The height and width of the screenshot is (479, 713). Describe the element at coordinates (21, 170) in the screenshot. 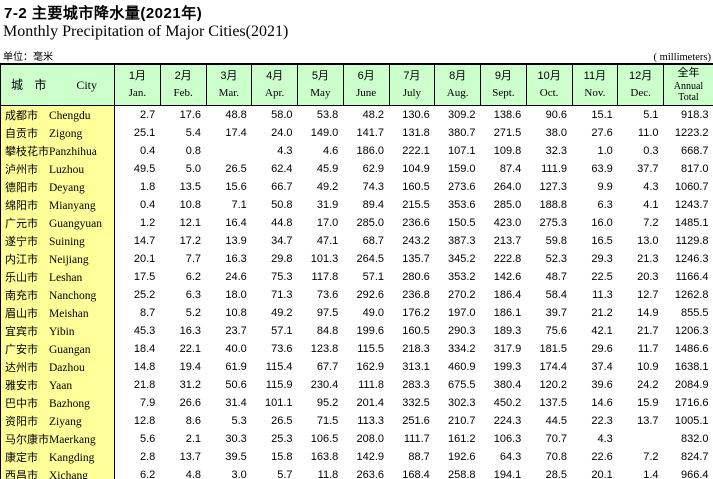

I see `city-name-cn: 泸州市` at that location.